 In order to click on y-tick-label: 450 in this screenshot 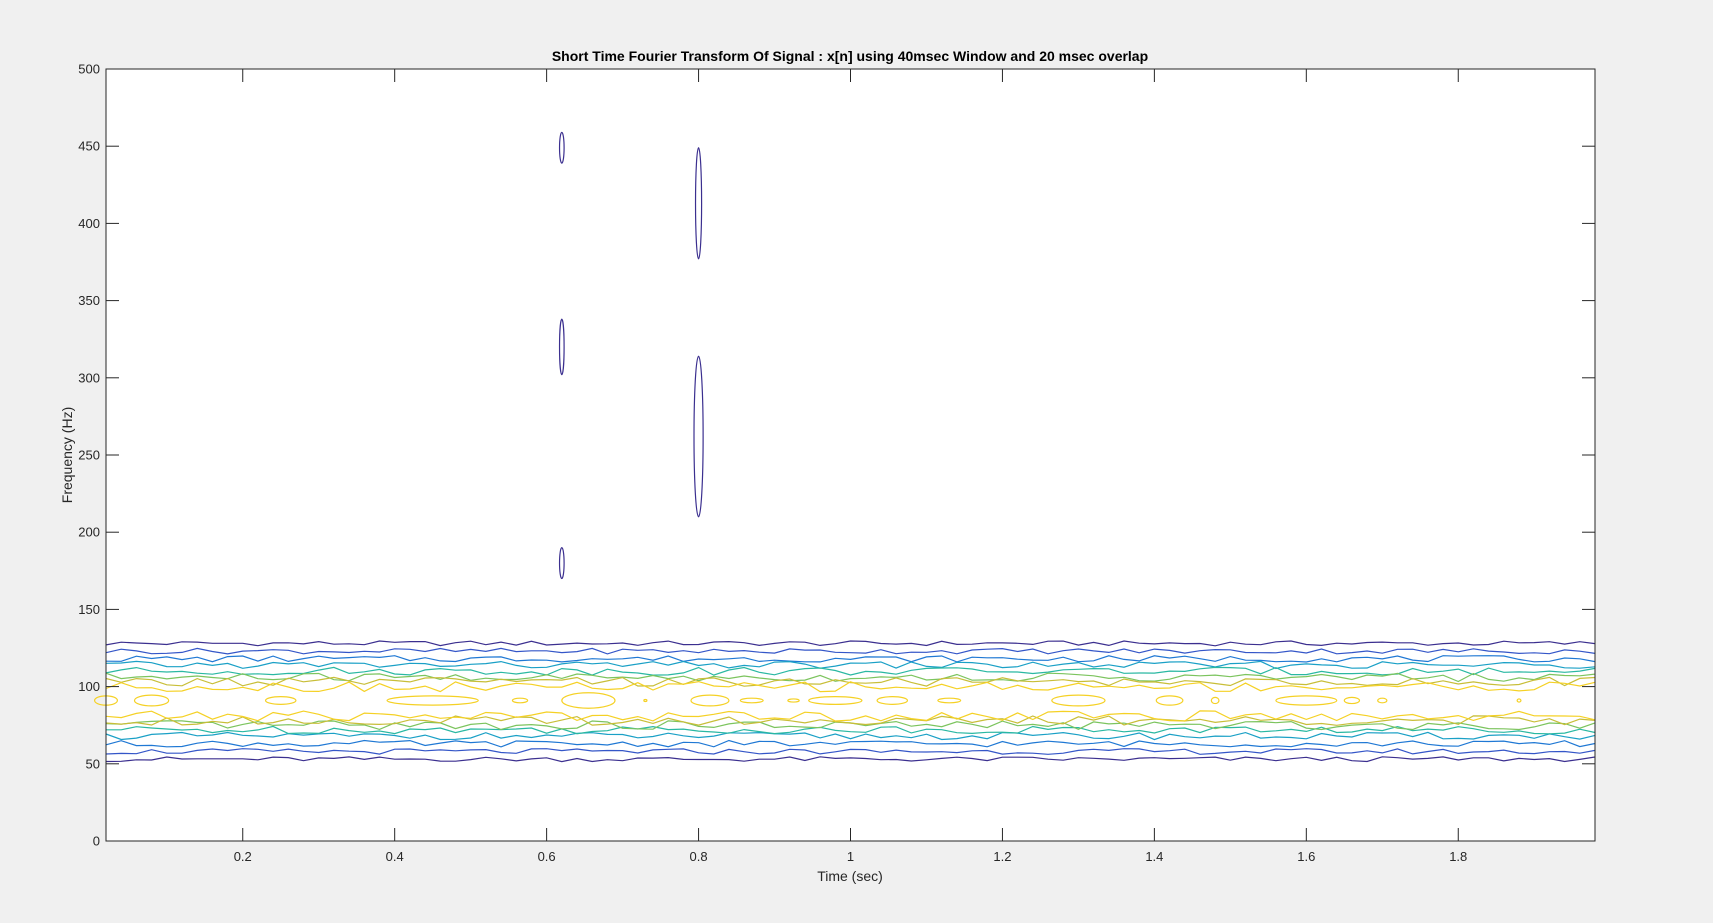, I will do `click(89, 146)`.